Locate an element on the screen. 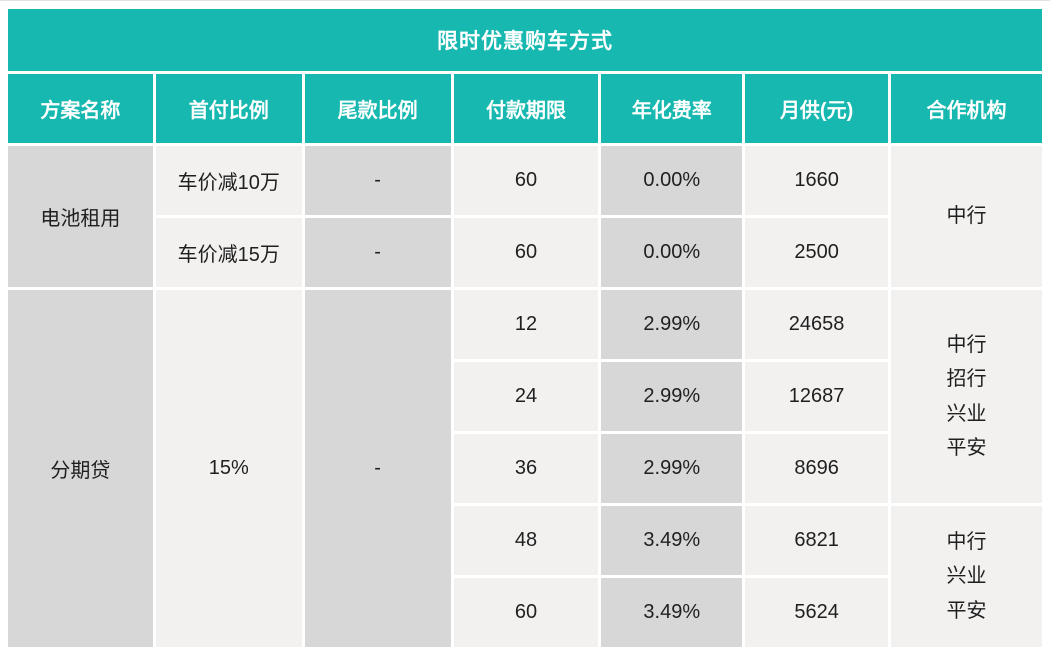  title-row: 限时优惠购车方式 is located at coordinates (525, 40).